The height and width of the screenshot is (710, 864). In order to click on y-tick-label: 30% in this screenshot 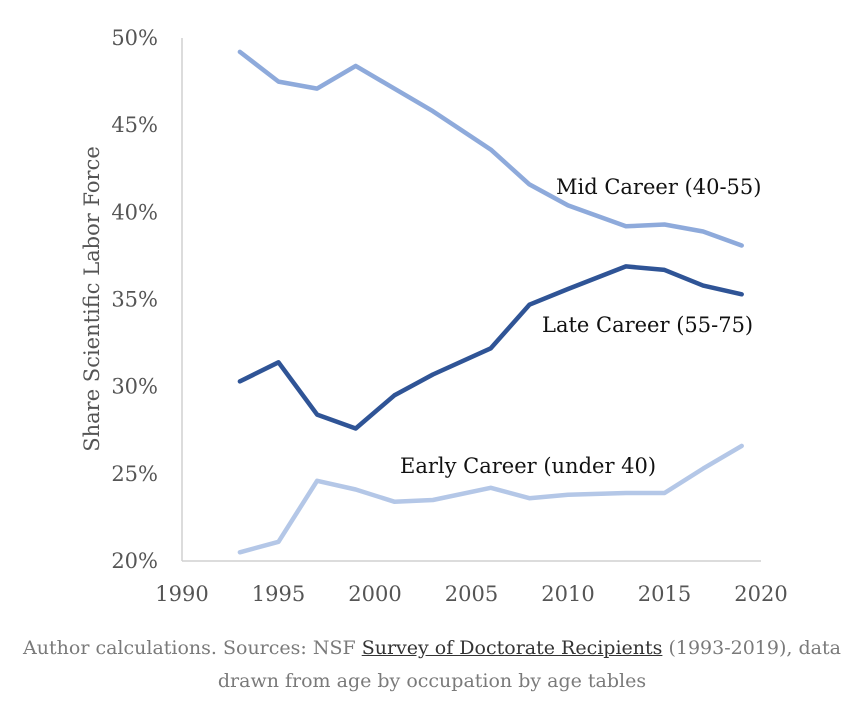, I will do `click(134, 387)`.